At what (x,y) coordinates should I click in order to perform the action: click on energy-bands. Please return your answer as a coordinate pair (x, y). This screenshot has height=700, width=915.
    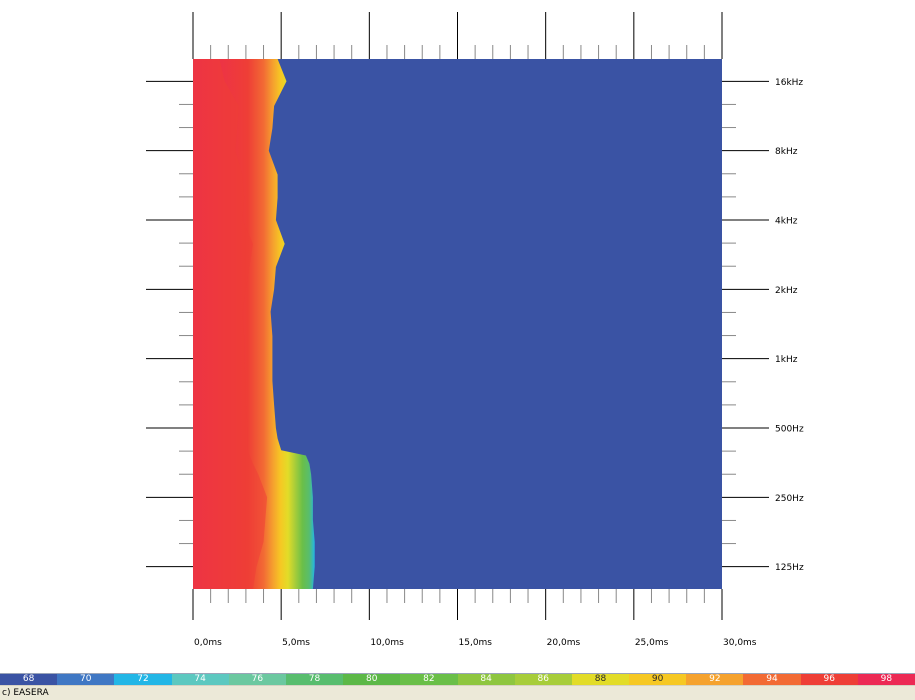
    Looking at the image, I should click on (254, 324).